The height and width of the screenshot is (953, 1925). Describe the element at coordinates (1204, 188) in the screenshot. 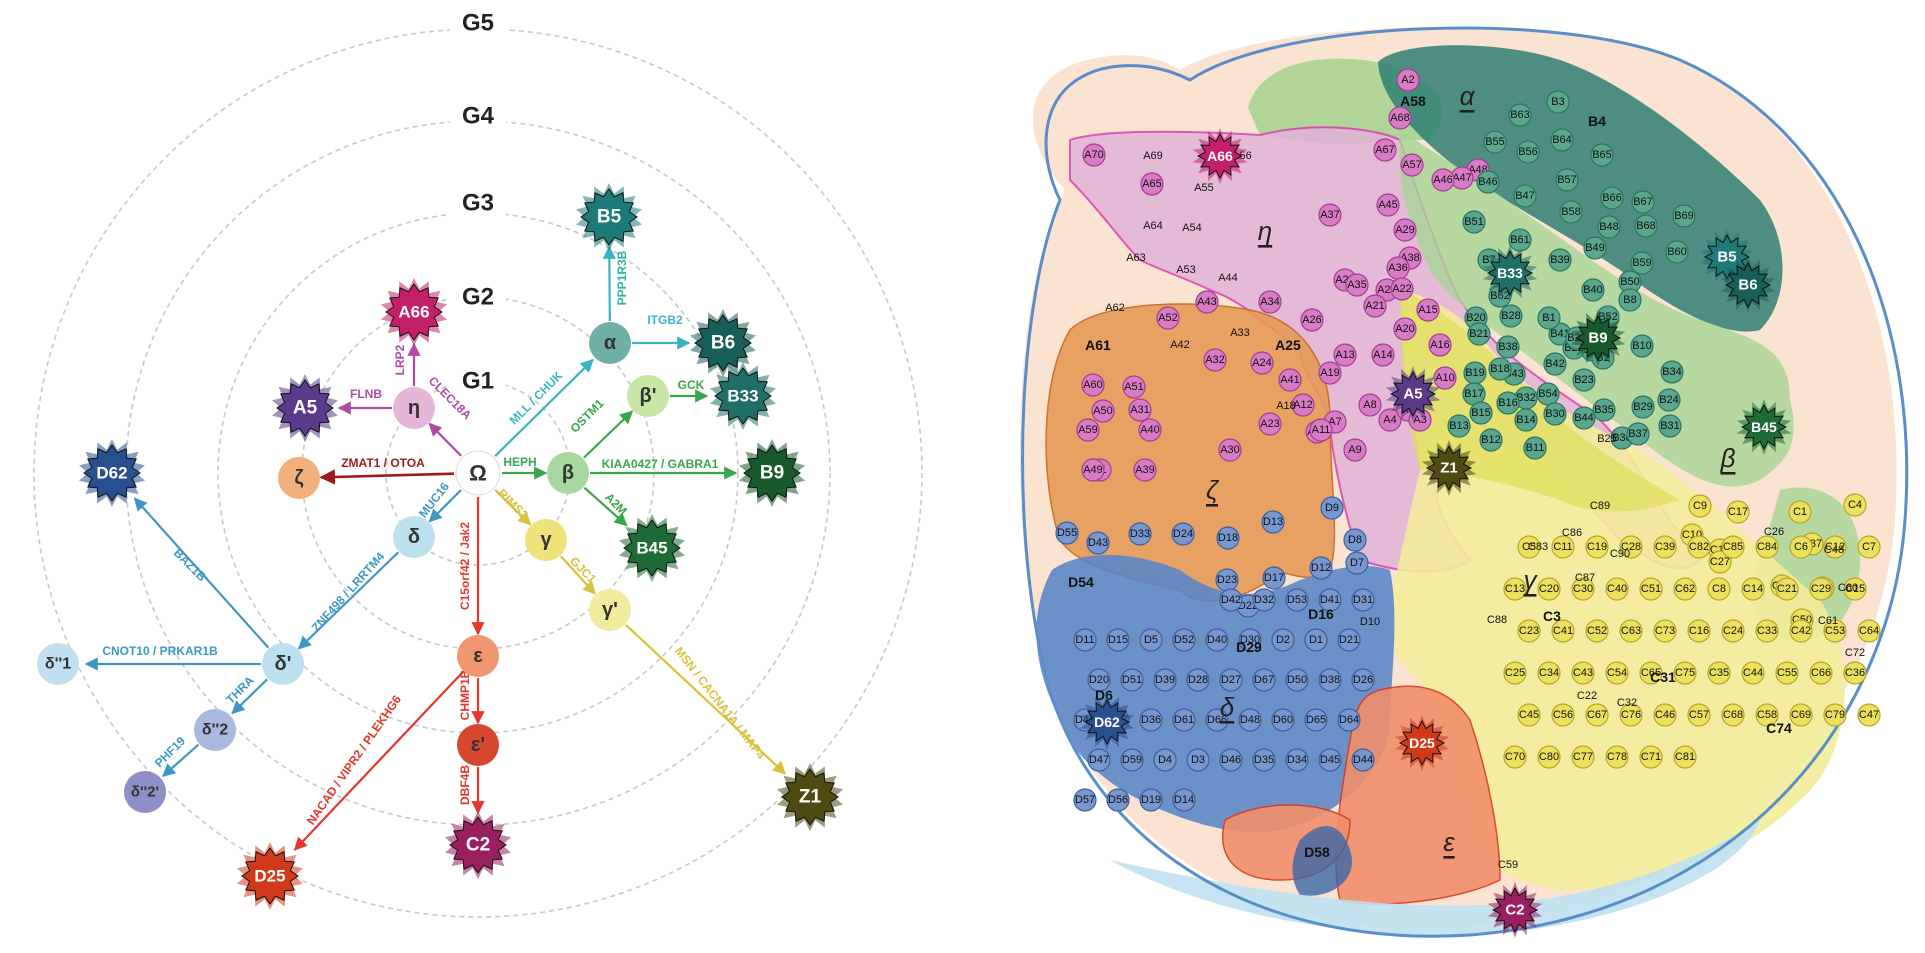

I see `label-A55: A55` at that location.